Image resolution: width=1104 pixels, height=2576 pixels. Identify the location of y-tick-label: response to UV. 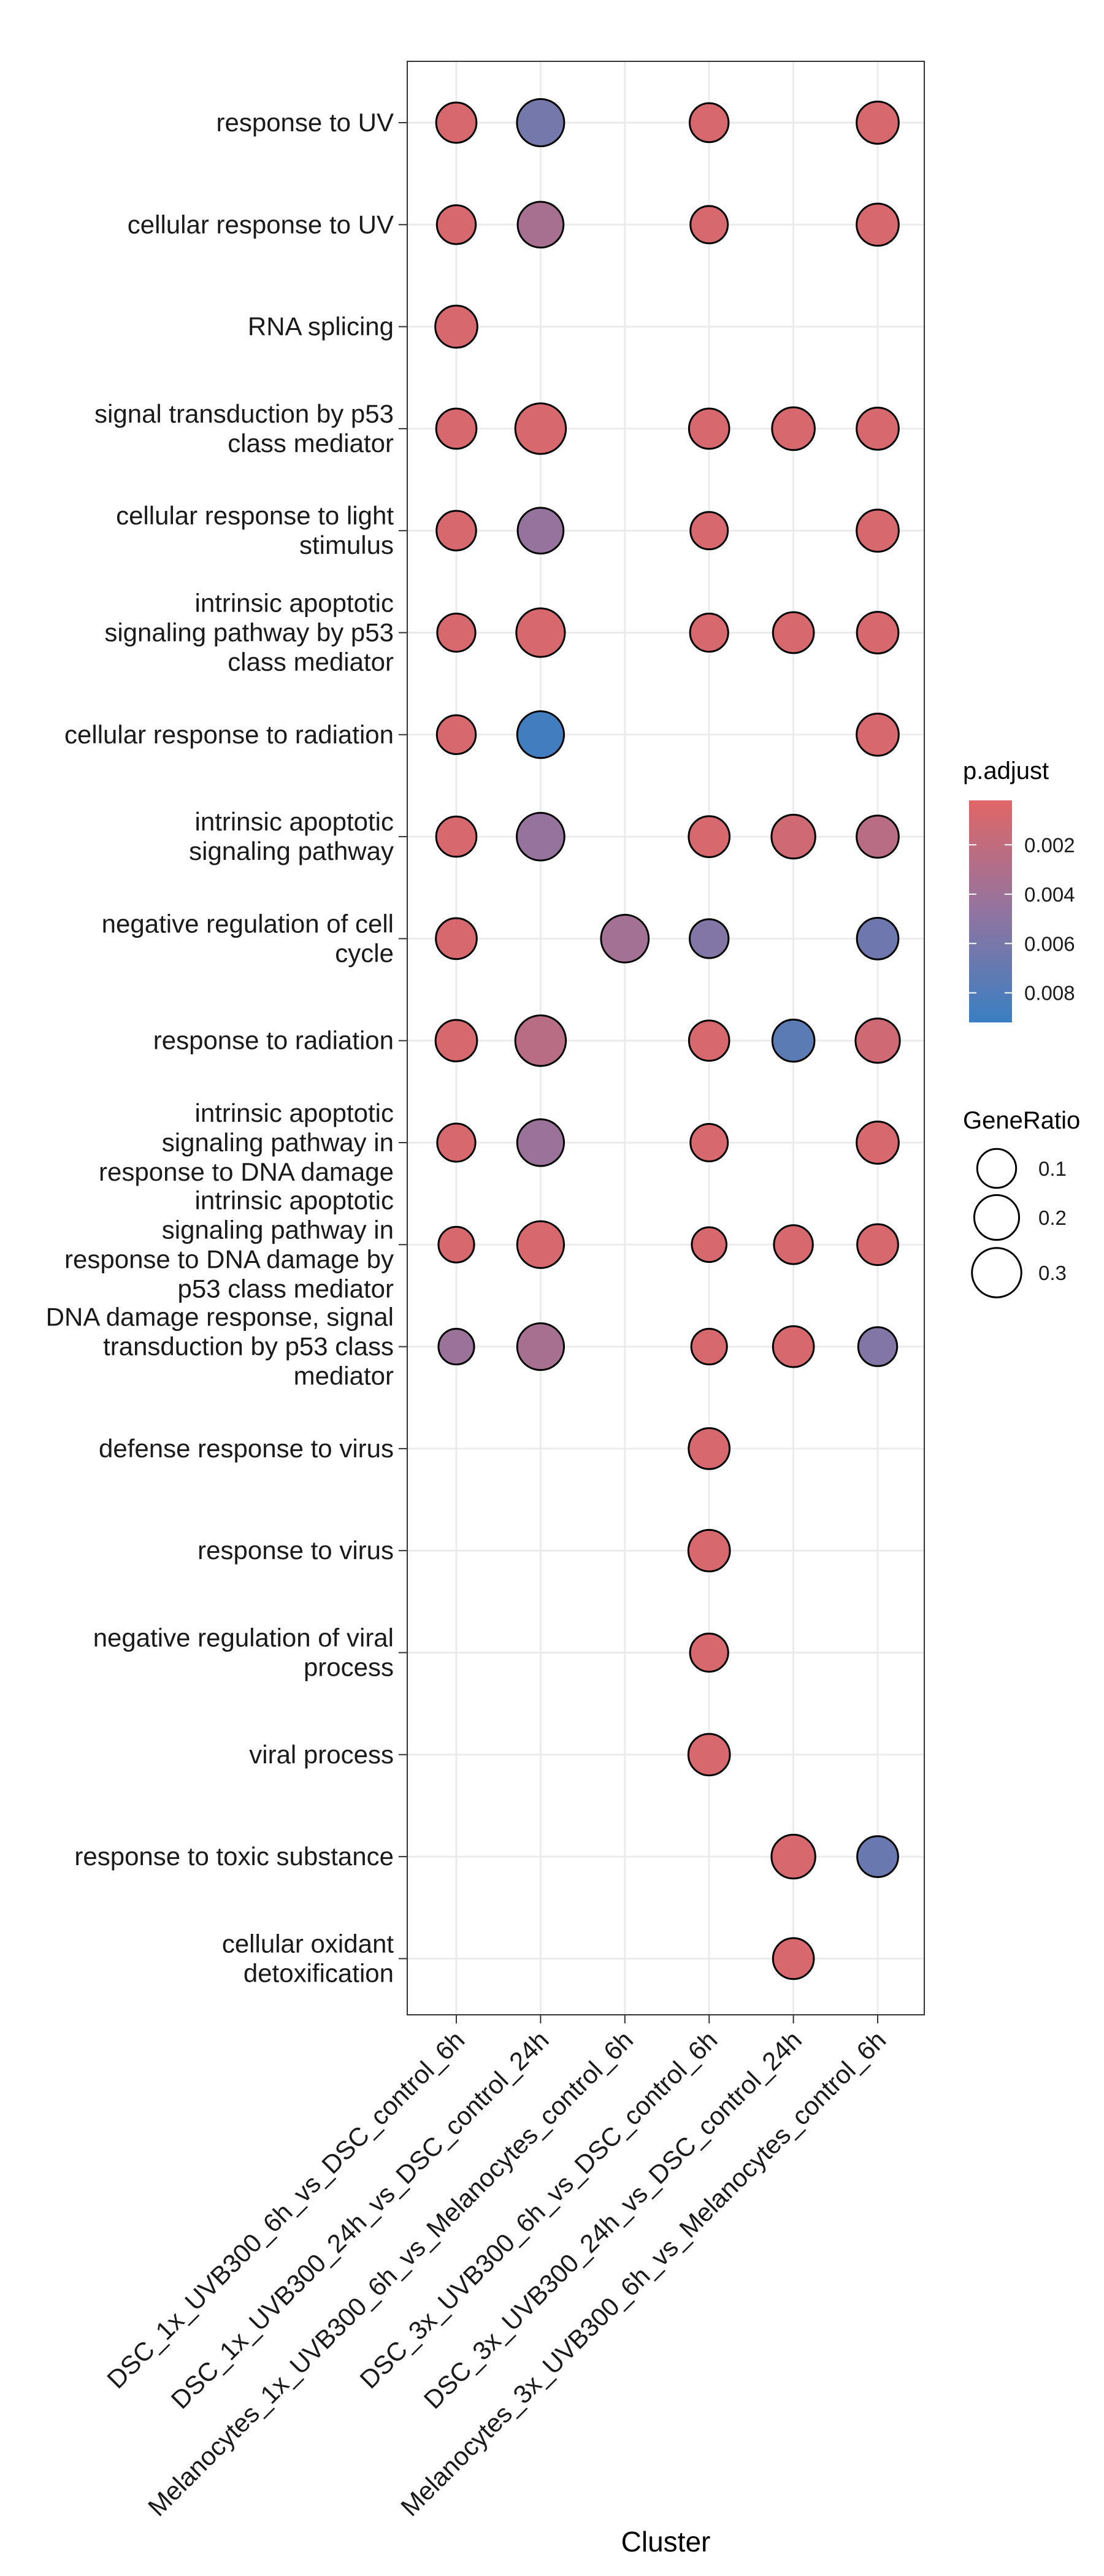
(305, 122).